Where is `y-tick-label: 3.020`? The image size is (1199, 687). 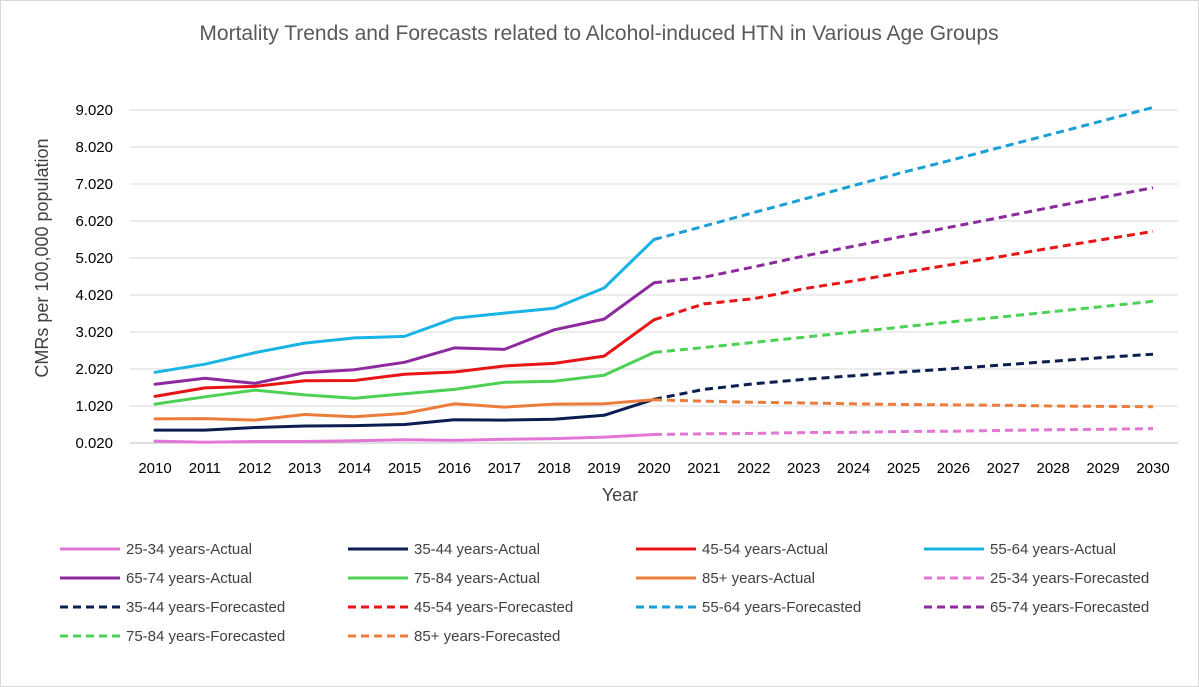
y-tick-label: 3.020 is located at coordinates (94, 332).